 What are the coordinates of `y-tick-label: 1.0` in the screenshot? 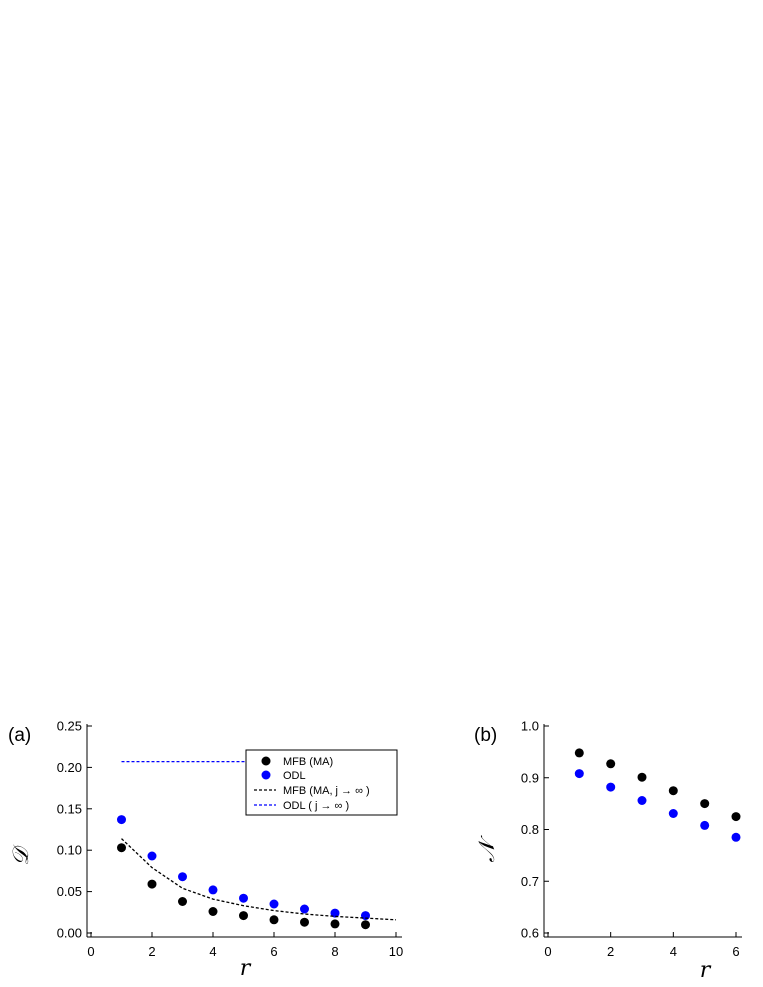 It's located at (530, 726).